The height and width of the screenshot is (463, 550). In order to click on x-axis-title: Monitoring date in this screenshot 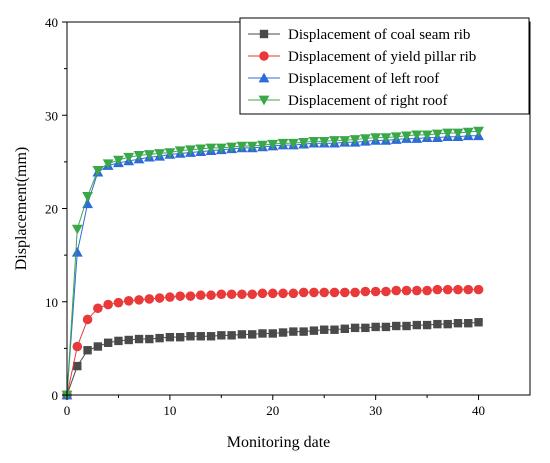, I will do `click(279, 442)`.